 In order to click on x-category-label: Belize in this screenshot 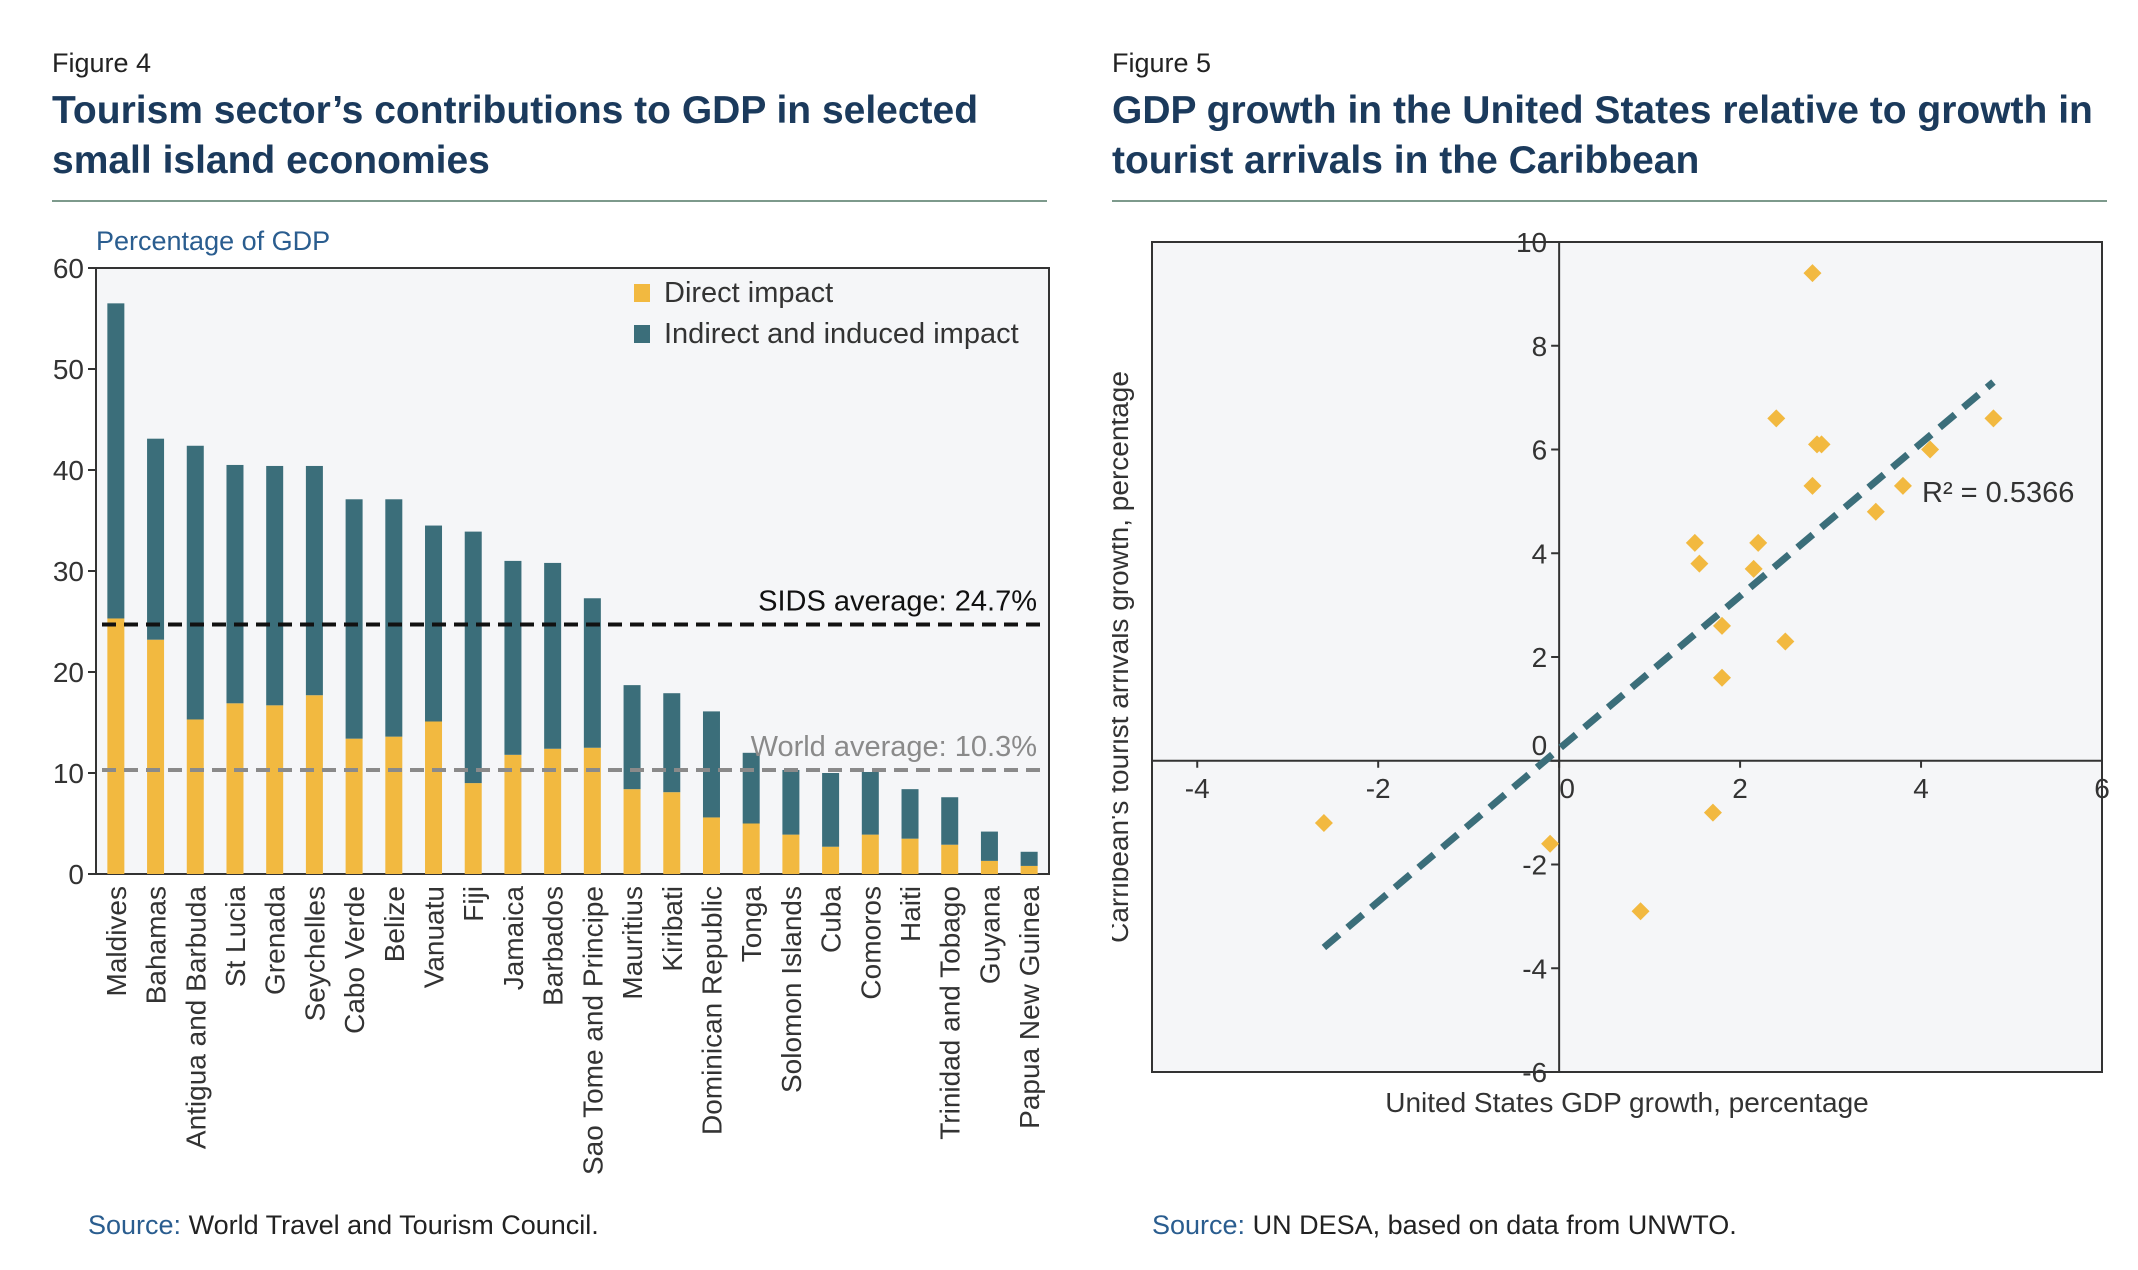, I will do `click(394, 924)`.